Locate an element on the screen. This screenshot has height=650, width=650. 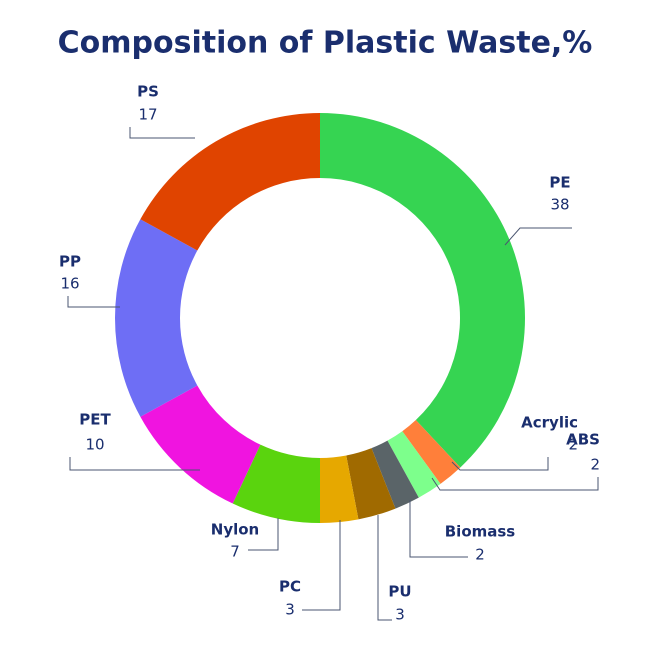
slice-label: PS is located at coordinates (148, 92).